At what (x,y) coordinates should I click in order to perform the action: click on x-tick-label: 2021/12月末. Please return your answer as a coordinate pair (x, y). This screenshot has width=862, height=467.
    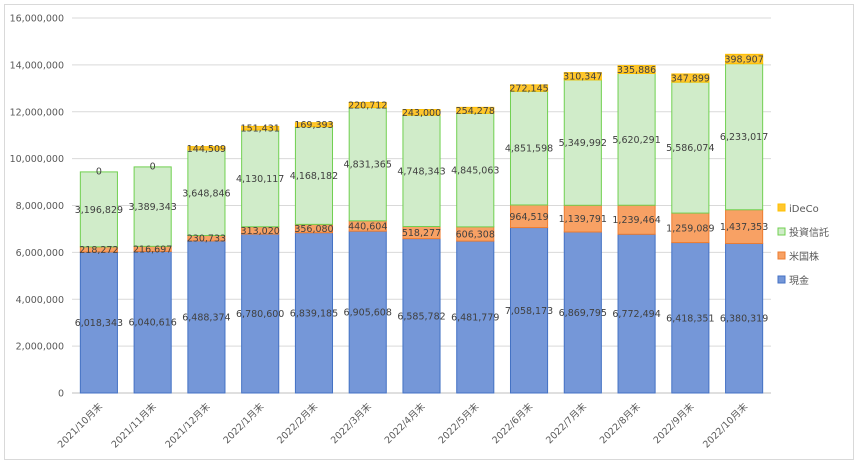
    Looking at the image, I should click on (188, 425).